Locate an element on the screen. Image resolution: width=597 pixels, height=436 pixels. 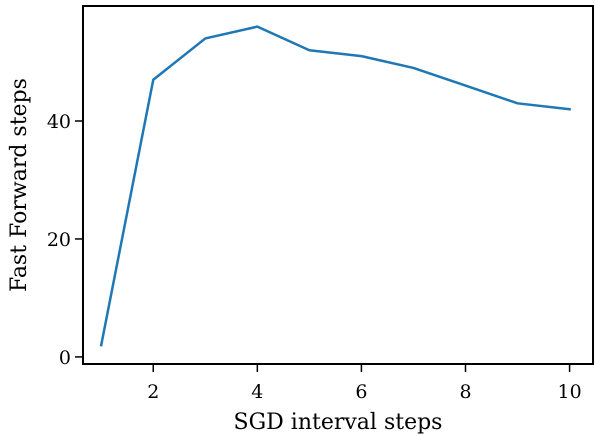
x-tick-label: 8 is located at coordinates (465, 392).